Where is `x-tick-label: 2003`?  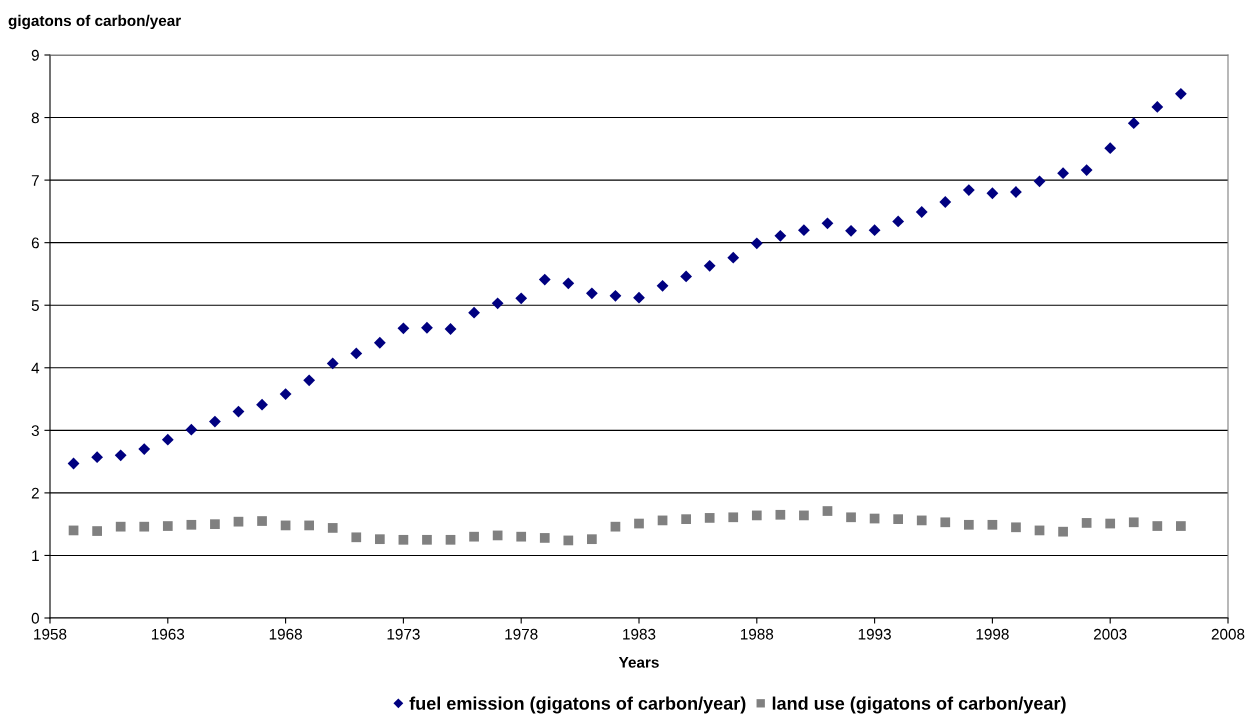
x-tick-label: 2003 is located at coordinates (1110, 634).